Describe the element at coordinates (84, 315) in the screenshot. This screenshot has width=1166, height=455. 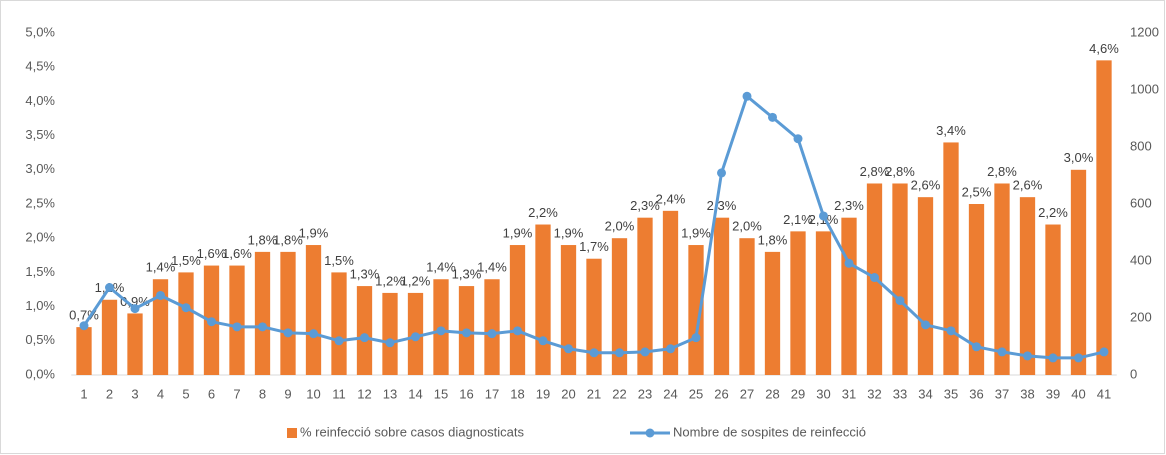
I see `value-label: 0,7%` at that location.